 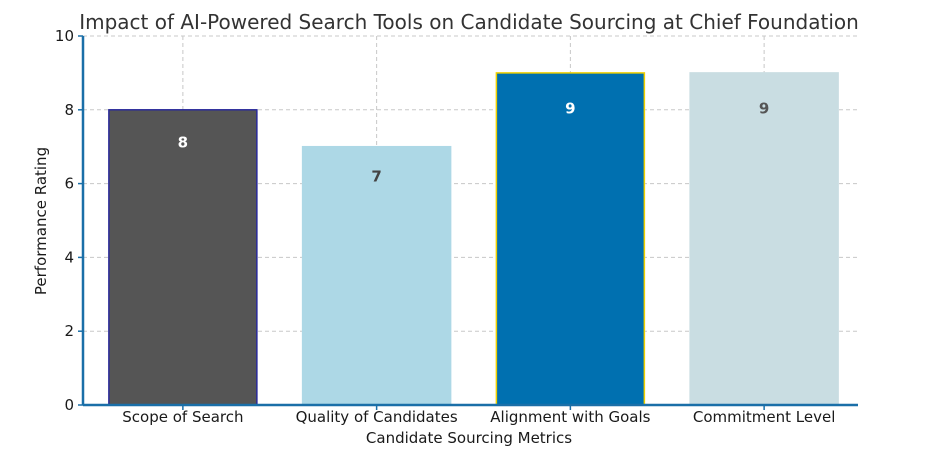 What do you see at coordinates (69, 331) in the screenshot?
I see `y-tick-label: 2` at bounding box center [69, 331].